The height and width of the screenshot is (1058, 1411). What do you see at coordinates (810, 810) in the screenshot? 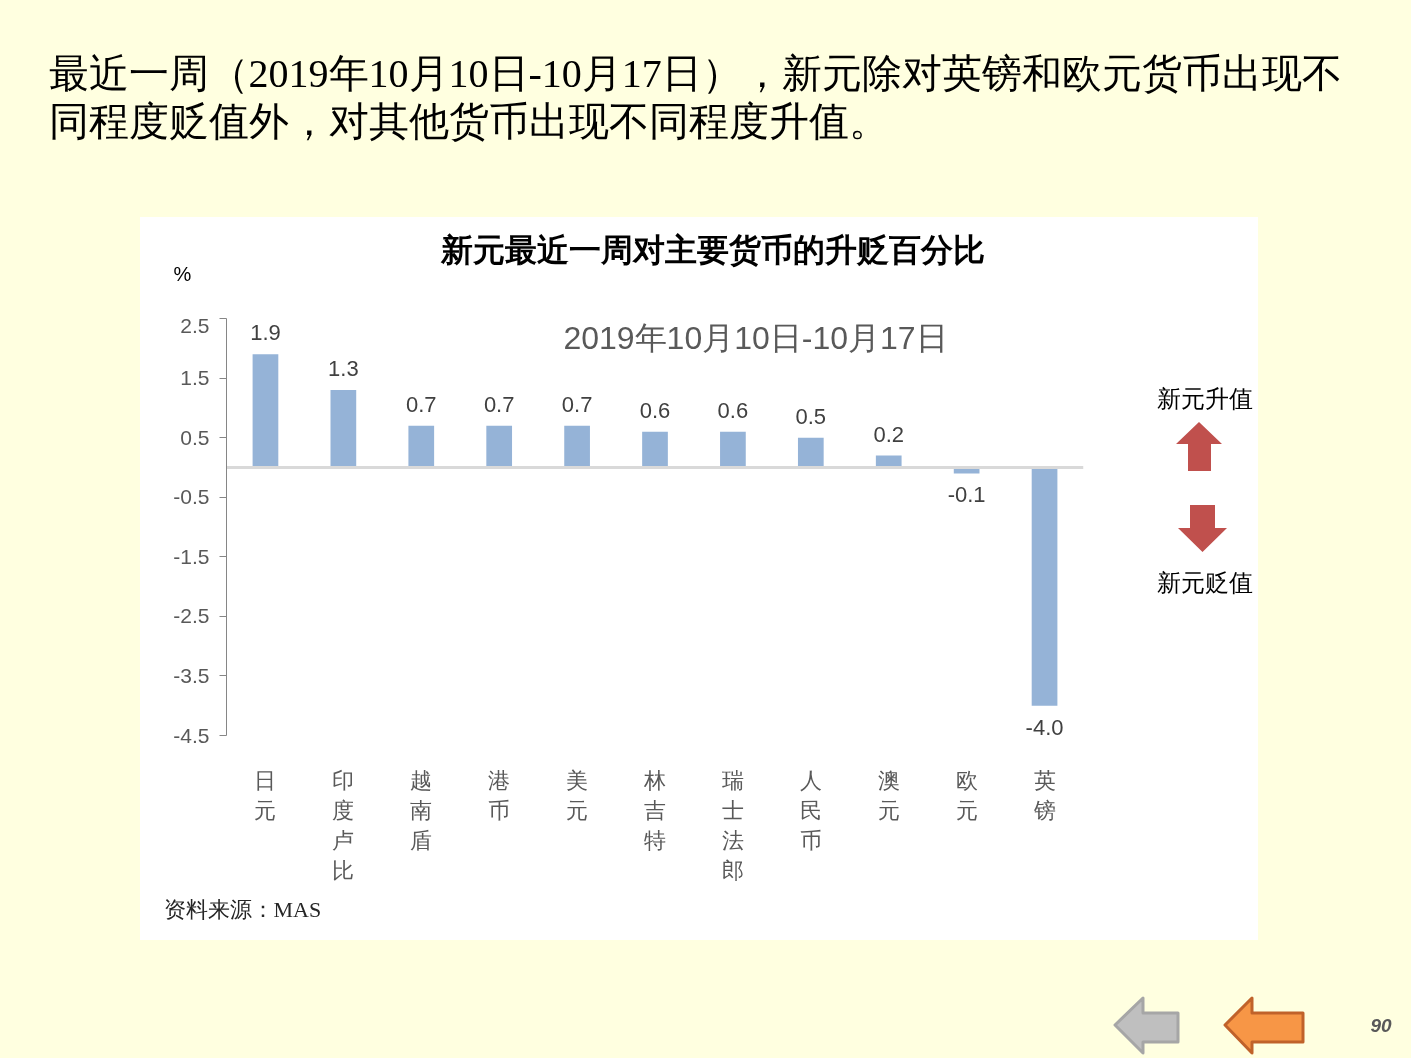
I see `x-tick-label: 人民币` at bounding box center [810, 810].